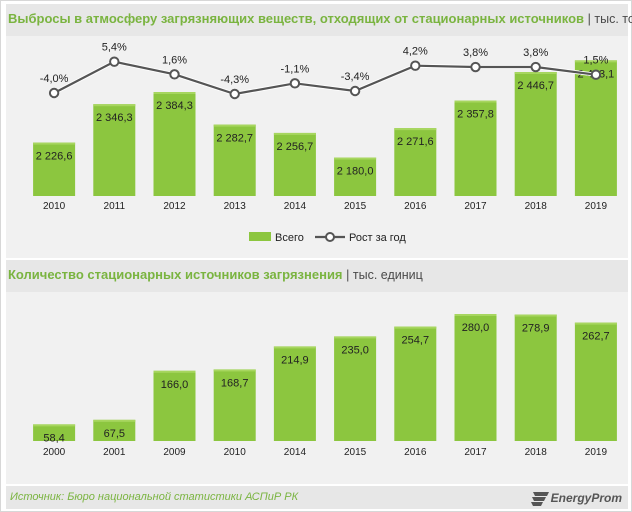 This screenshot has height=512, width=632. Describe the element at coordinates (415, 162) in the screenshot. I see `bar-emissions-2016` at that location.